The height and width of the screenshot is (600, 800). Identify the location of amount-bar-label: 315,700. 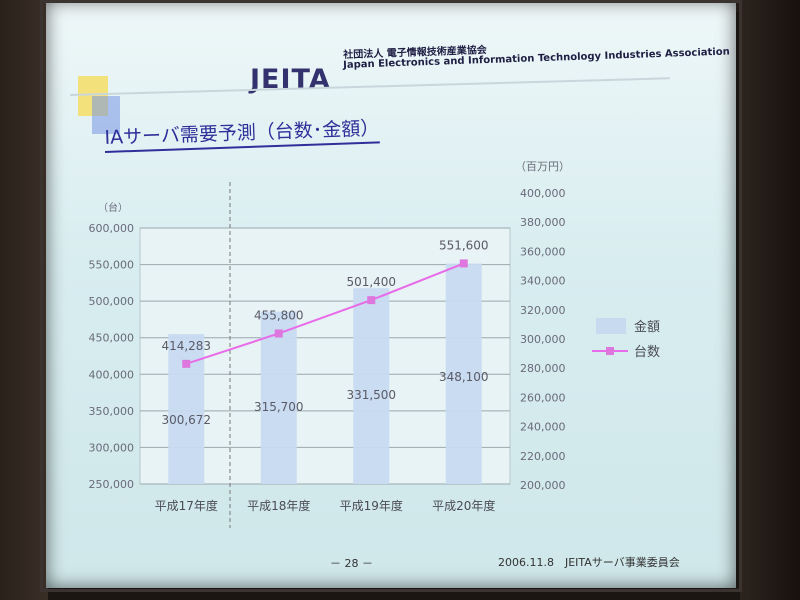
(279, 407).